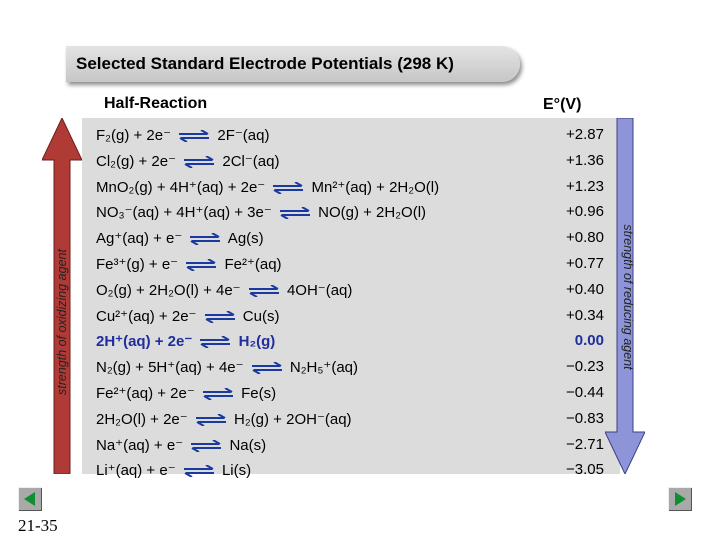  What do you see at coordinates (628, 297) in the screenshot?
I see `reducing-agent-label: strength of reducing agent` at bounding box center [628, 297].